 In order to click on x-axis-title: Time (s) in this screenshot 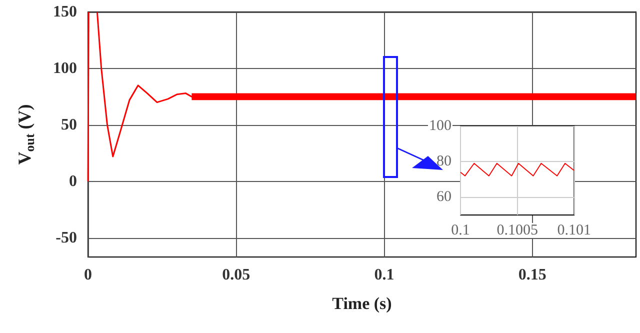, I will do `click(362, 303)`.